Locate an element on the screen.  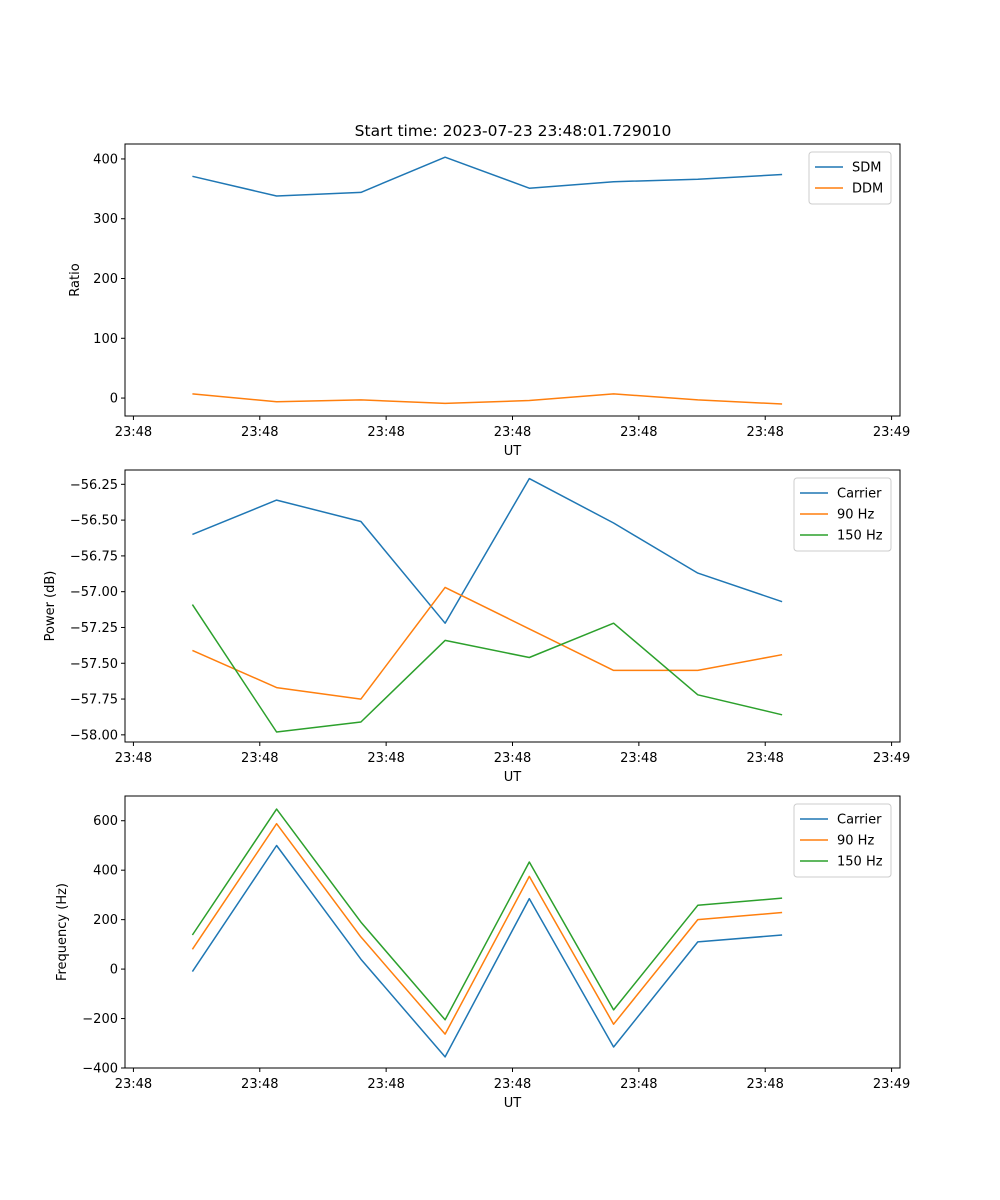
y-tick-label: −56.25 is located at coordinates (94, 485).